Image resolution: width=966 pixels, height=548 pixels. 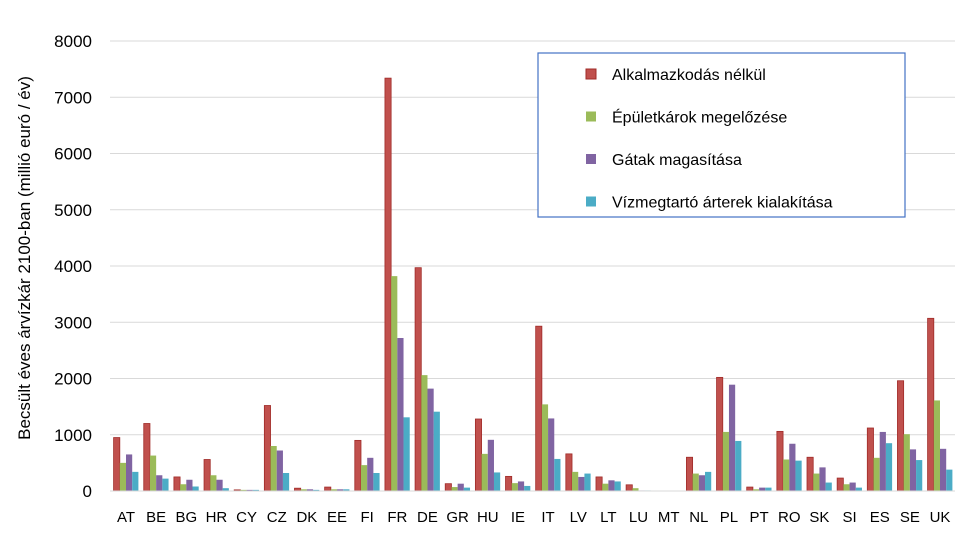 What do you see at coordinates (677, 160) in the screenshot?
I see `legend-label: Gátak magasítása` at bounding box center [677, 160].